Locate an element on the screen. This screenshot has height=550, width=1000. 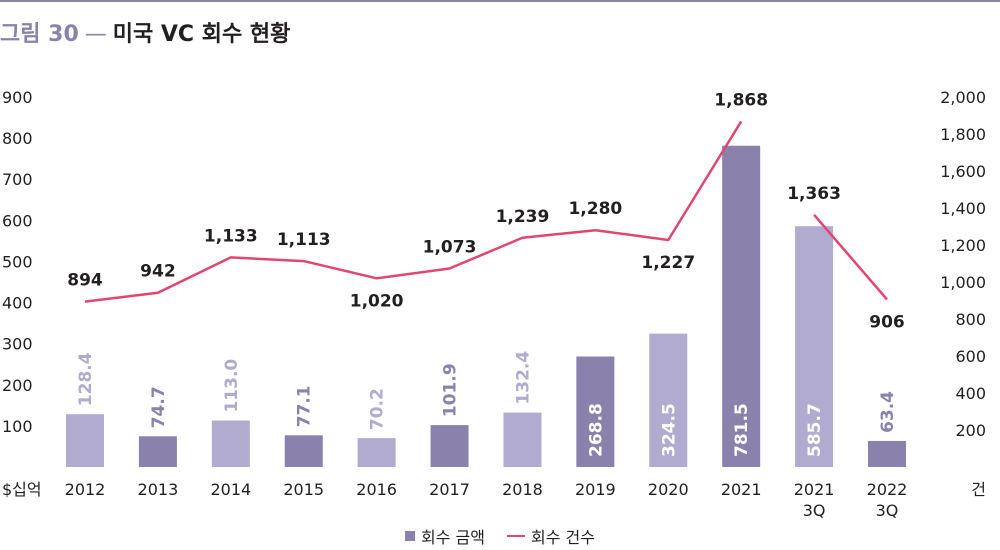
bar-value-label: 63.4 is located at coordinates (888, 412).